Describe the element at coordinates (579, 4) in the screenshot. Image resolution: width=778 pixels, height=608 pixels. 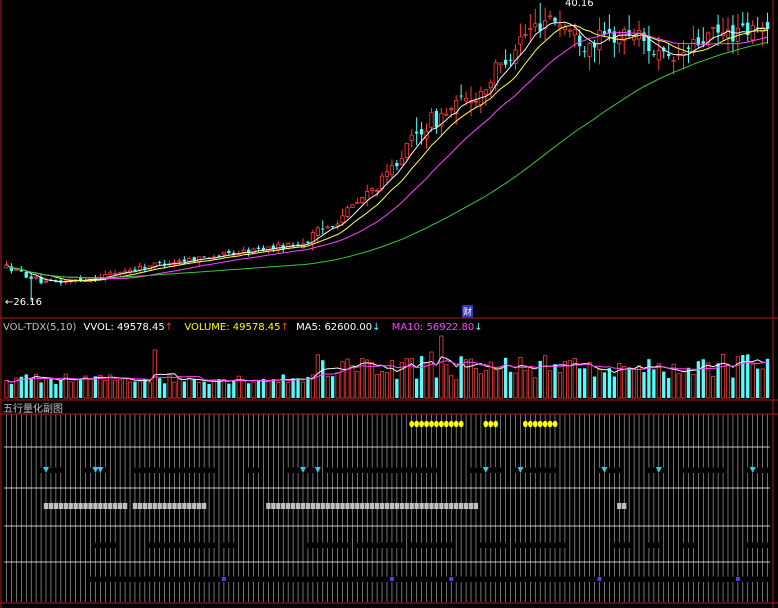
I see `high-price-label: 40.16` at that location.